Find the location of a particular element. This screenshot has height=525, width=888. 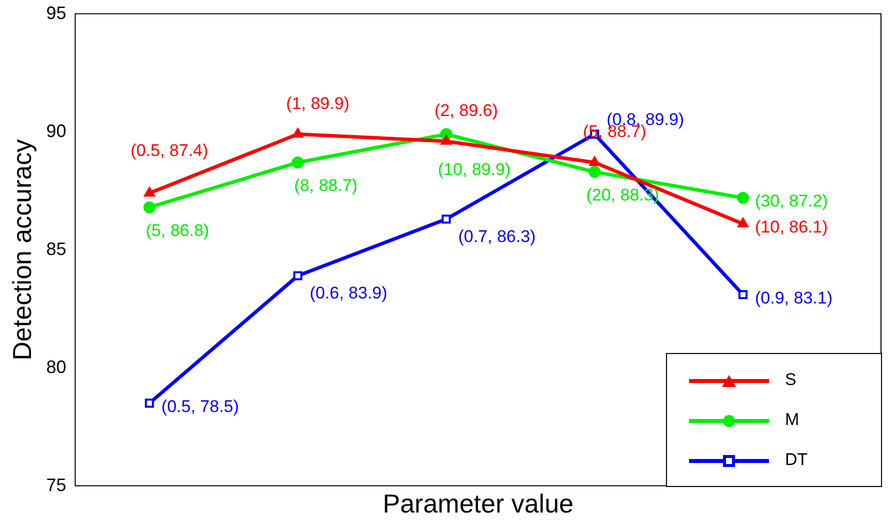

y-tick-label: 80 is located at coordinates (56, 366).